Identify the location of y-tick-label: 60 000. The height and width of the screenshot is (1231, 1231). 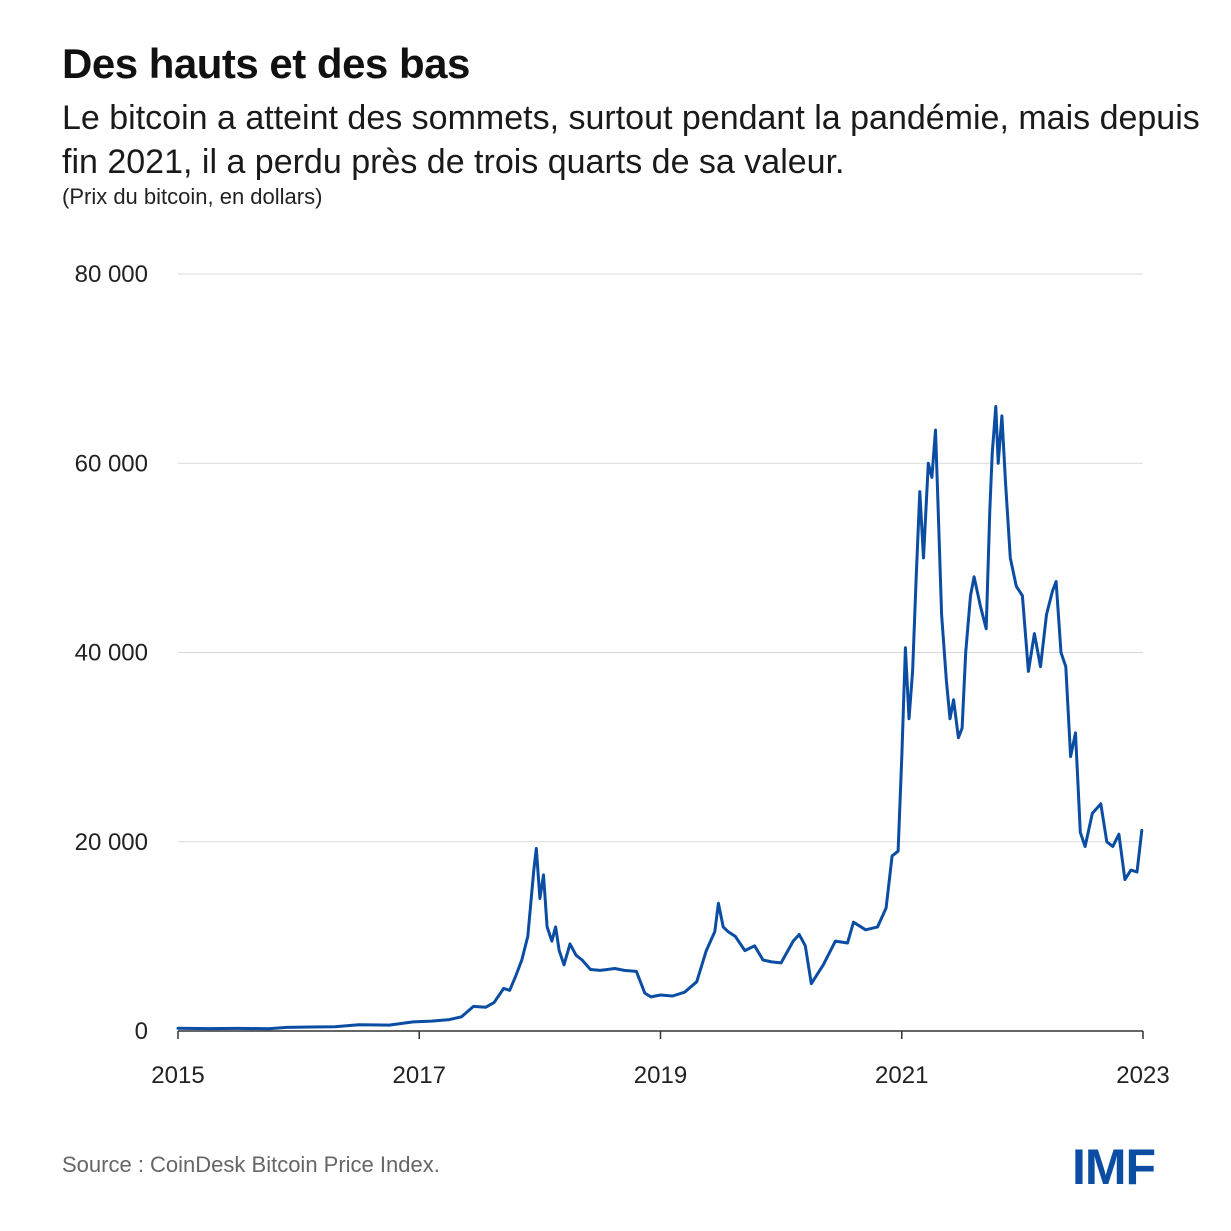
(111, 463).